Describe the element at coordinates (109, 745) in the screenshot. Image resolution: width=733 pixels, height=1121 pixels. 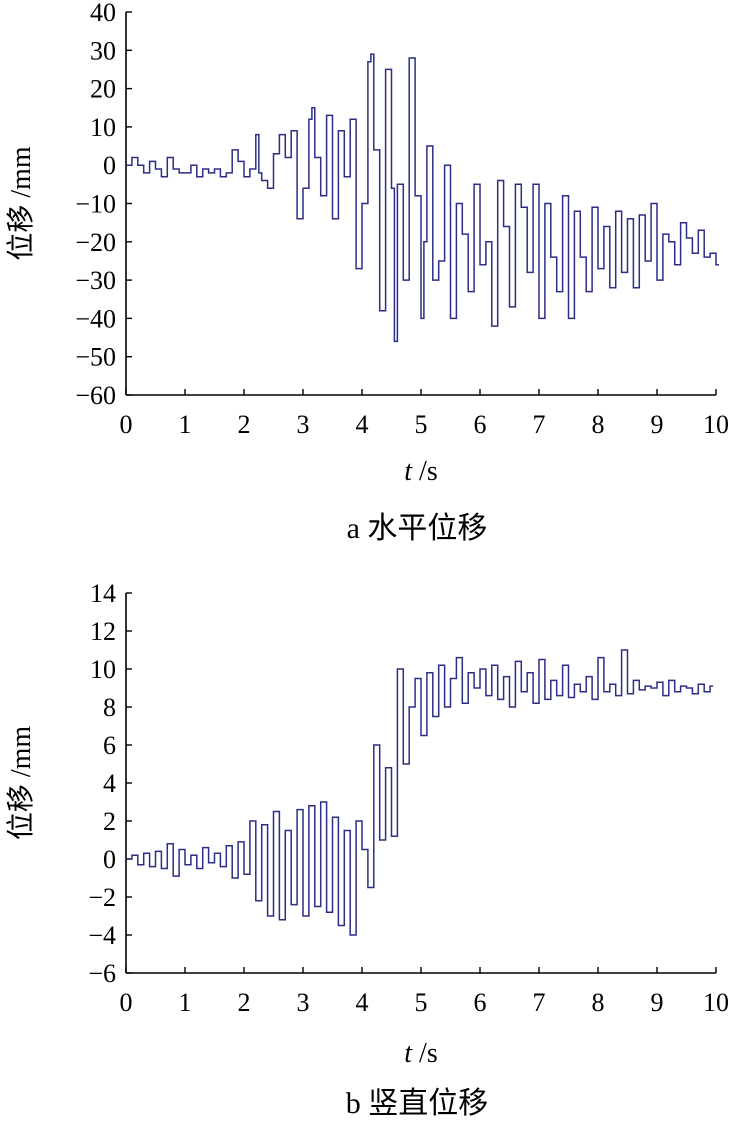
I see `y-tick-label: 6` at that location.